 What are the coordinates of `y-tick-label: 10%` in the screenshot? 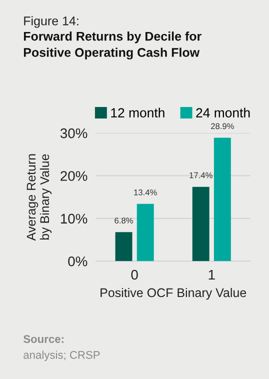 It's located at (74, 219).